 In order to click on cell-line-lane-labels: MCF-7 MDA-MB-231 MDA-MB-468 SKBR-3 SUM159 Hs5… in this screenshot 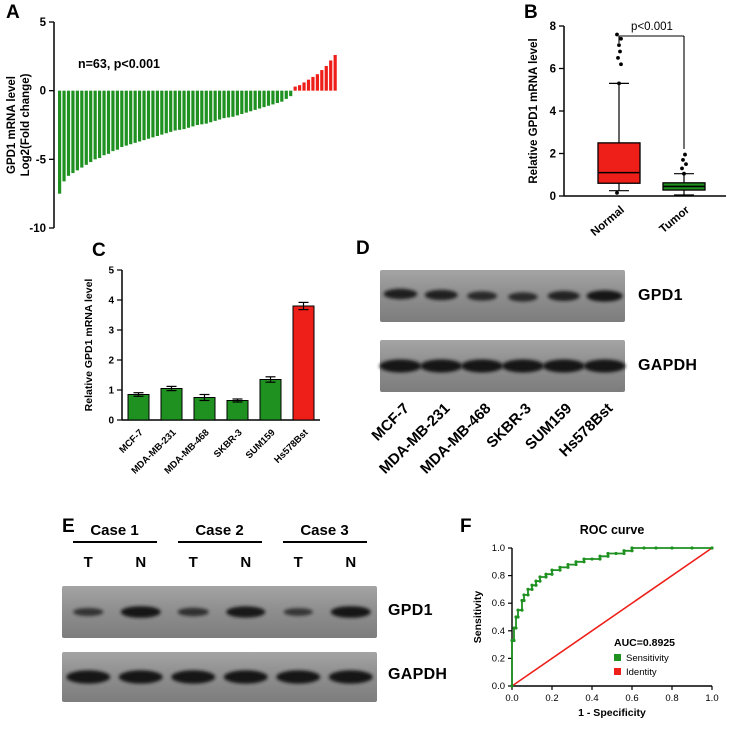, I will do `click(496, 448)`.